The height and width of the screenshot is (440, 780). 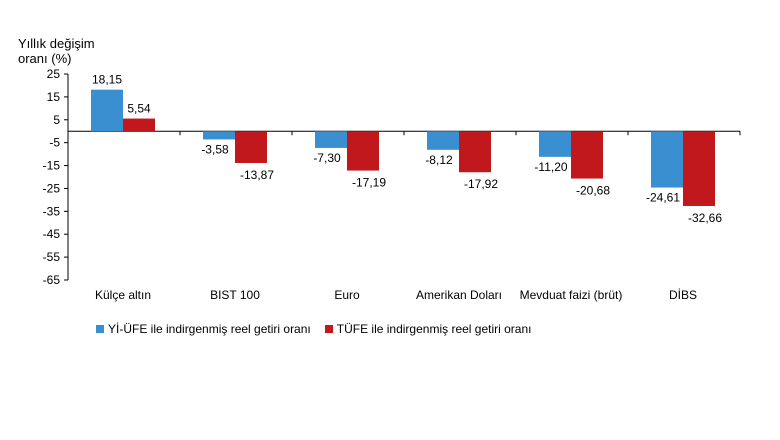 I want to click on data-label: -11,20, so click(x=550, y=167).